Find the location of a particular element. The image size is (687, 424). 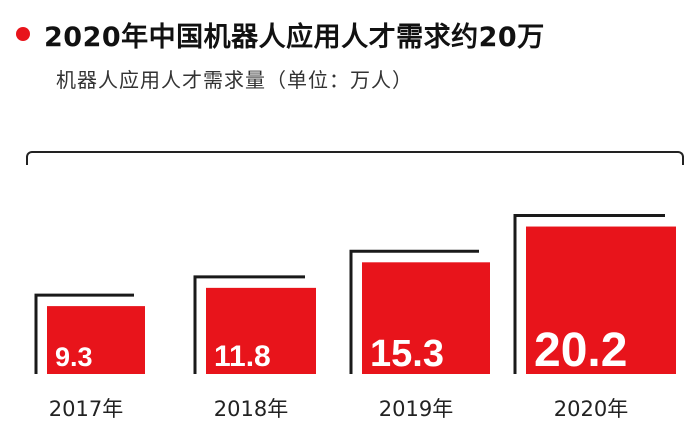

chart-title-row: 2020年中国机器人应用人才需求约20万 is located at coordinates (280, 34).